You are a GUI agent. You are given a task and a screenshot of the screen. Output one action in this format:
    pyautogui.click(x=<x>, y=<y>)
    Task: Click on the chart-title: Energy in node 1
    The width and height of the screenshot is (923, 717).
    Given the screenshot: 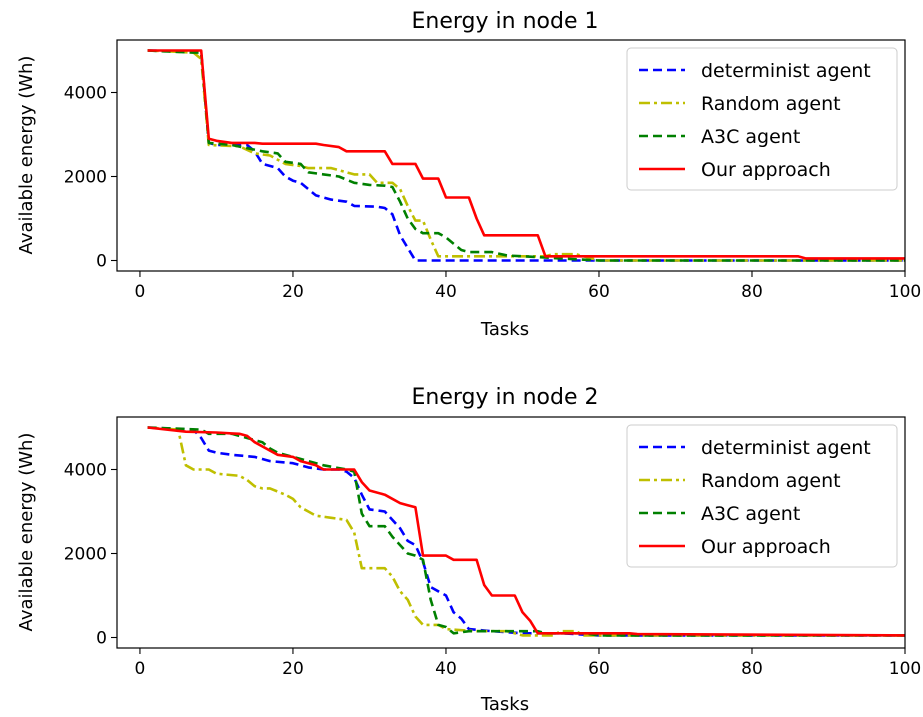 What is the action you would take?
    pyautogui.click(x=505, y=21)
    